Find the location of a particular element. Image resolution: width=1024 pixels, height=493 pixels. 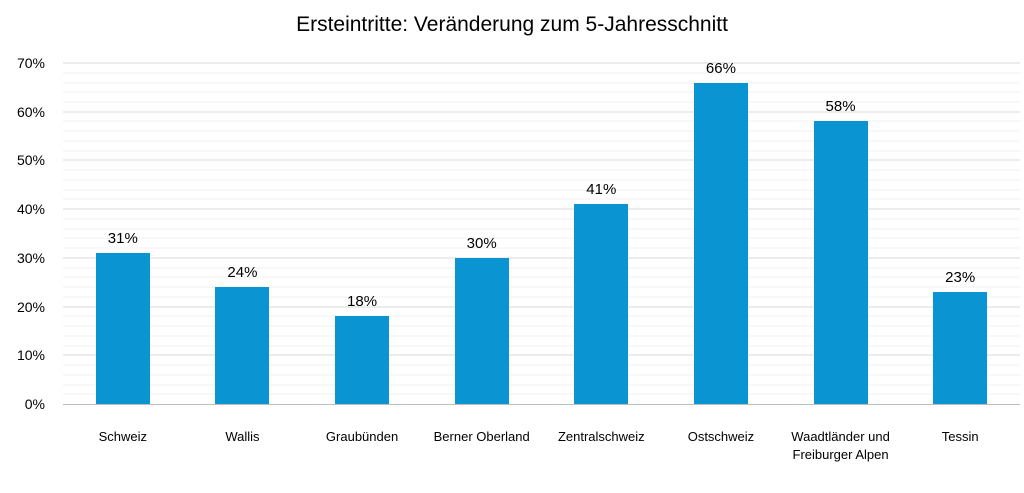

bar-value-label: 23% is located at coordinates (960, 277).